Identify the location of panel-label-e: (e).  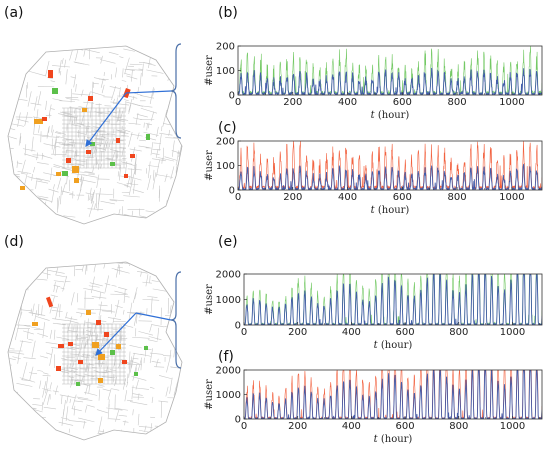
(228, 242).